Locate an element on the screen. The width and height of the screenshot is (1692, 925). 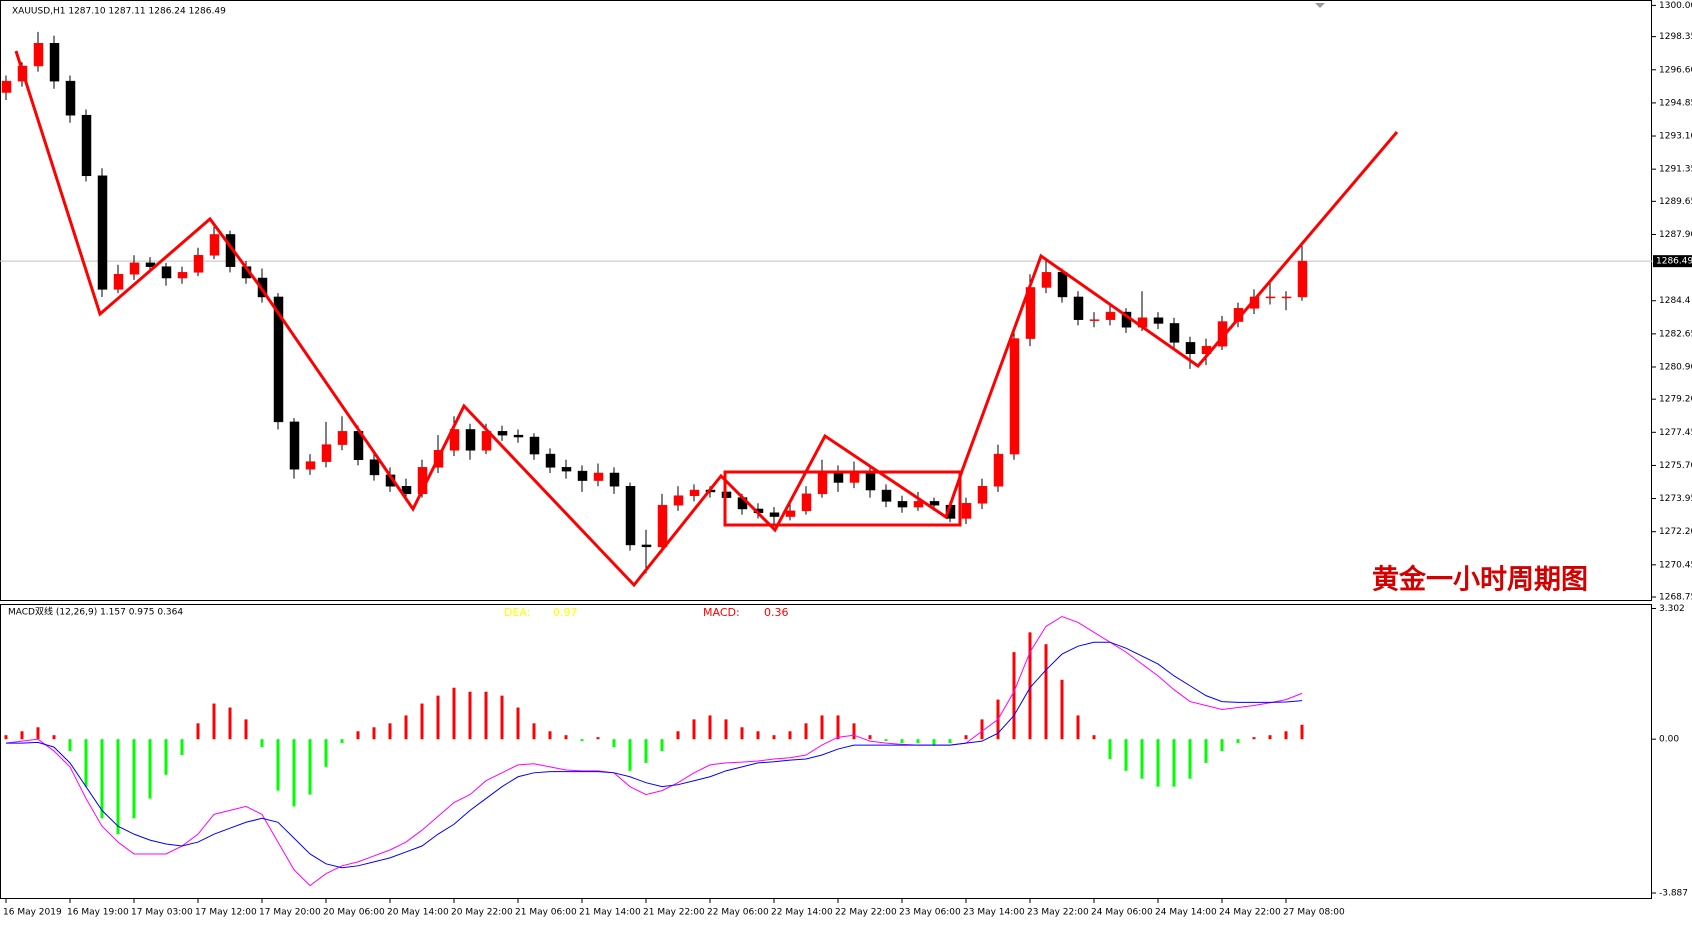
x-tick-label: 20 May 06:00 is located at coordinates (354, 913).